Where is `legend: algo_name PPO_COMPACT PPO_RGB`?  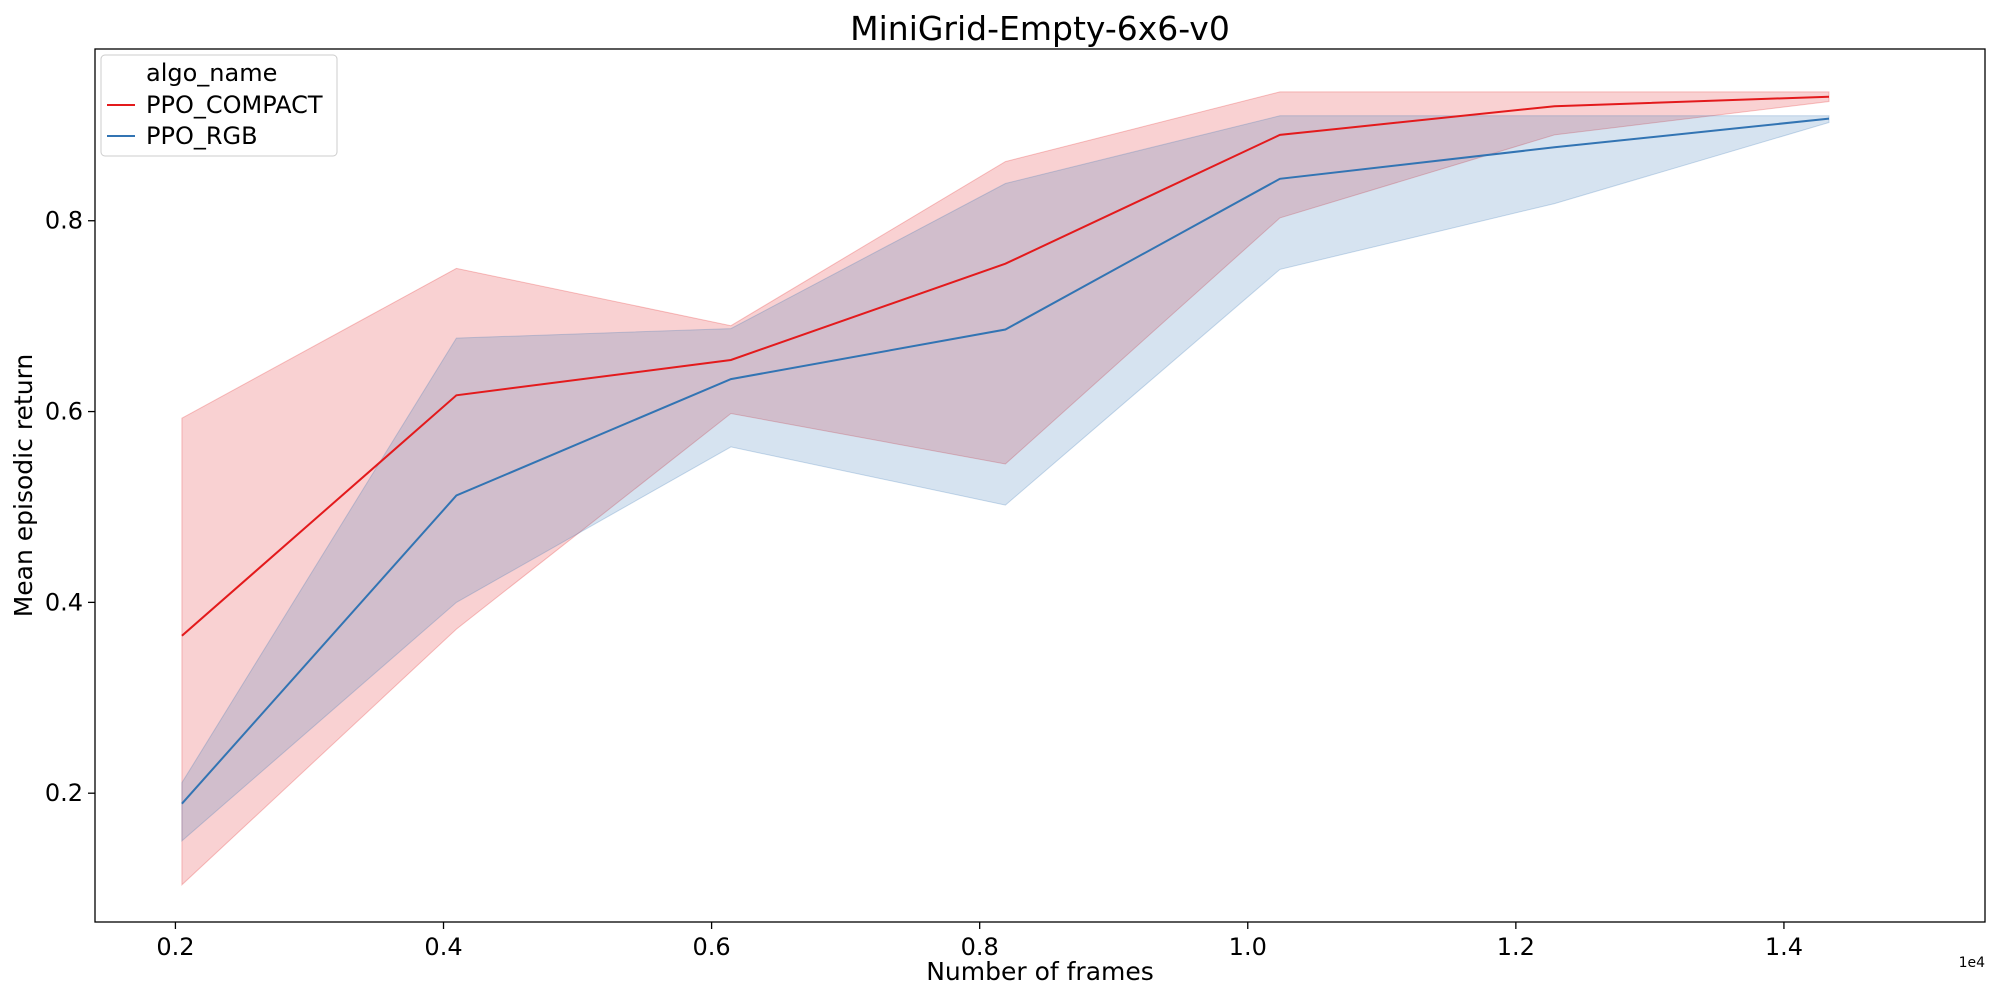 legend: algo_name PPO_COMPACT PPO_RGB is located at coordinates (219, 105).